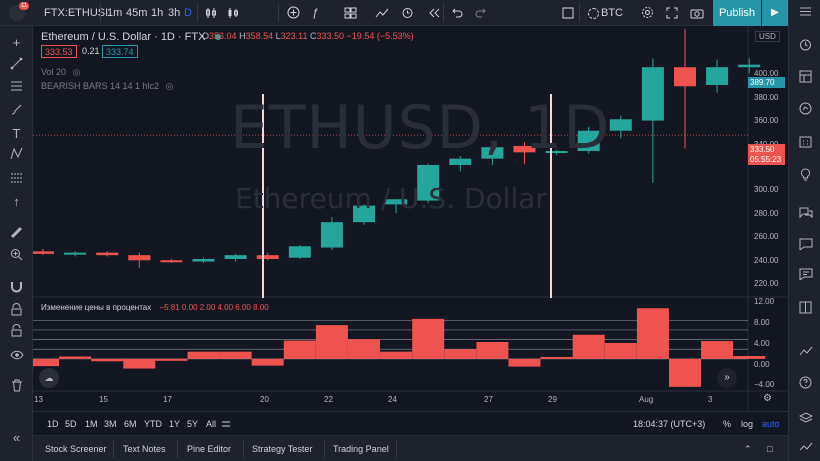  I want to click on maximize-panel-icon: □, so click(770, 449).